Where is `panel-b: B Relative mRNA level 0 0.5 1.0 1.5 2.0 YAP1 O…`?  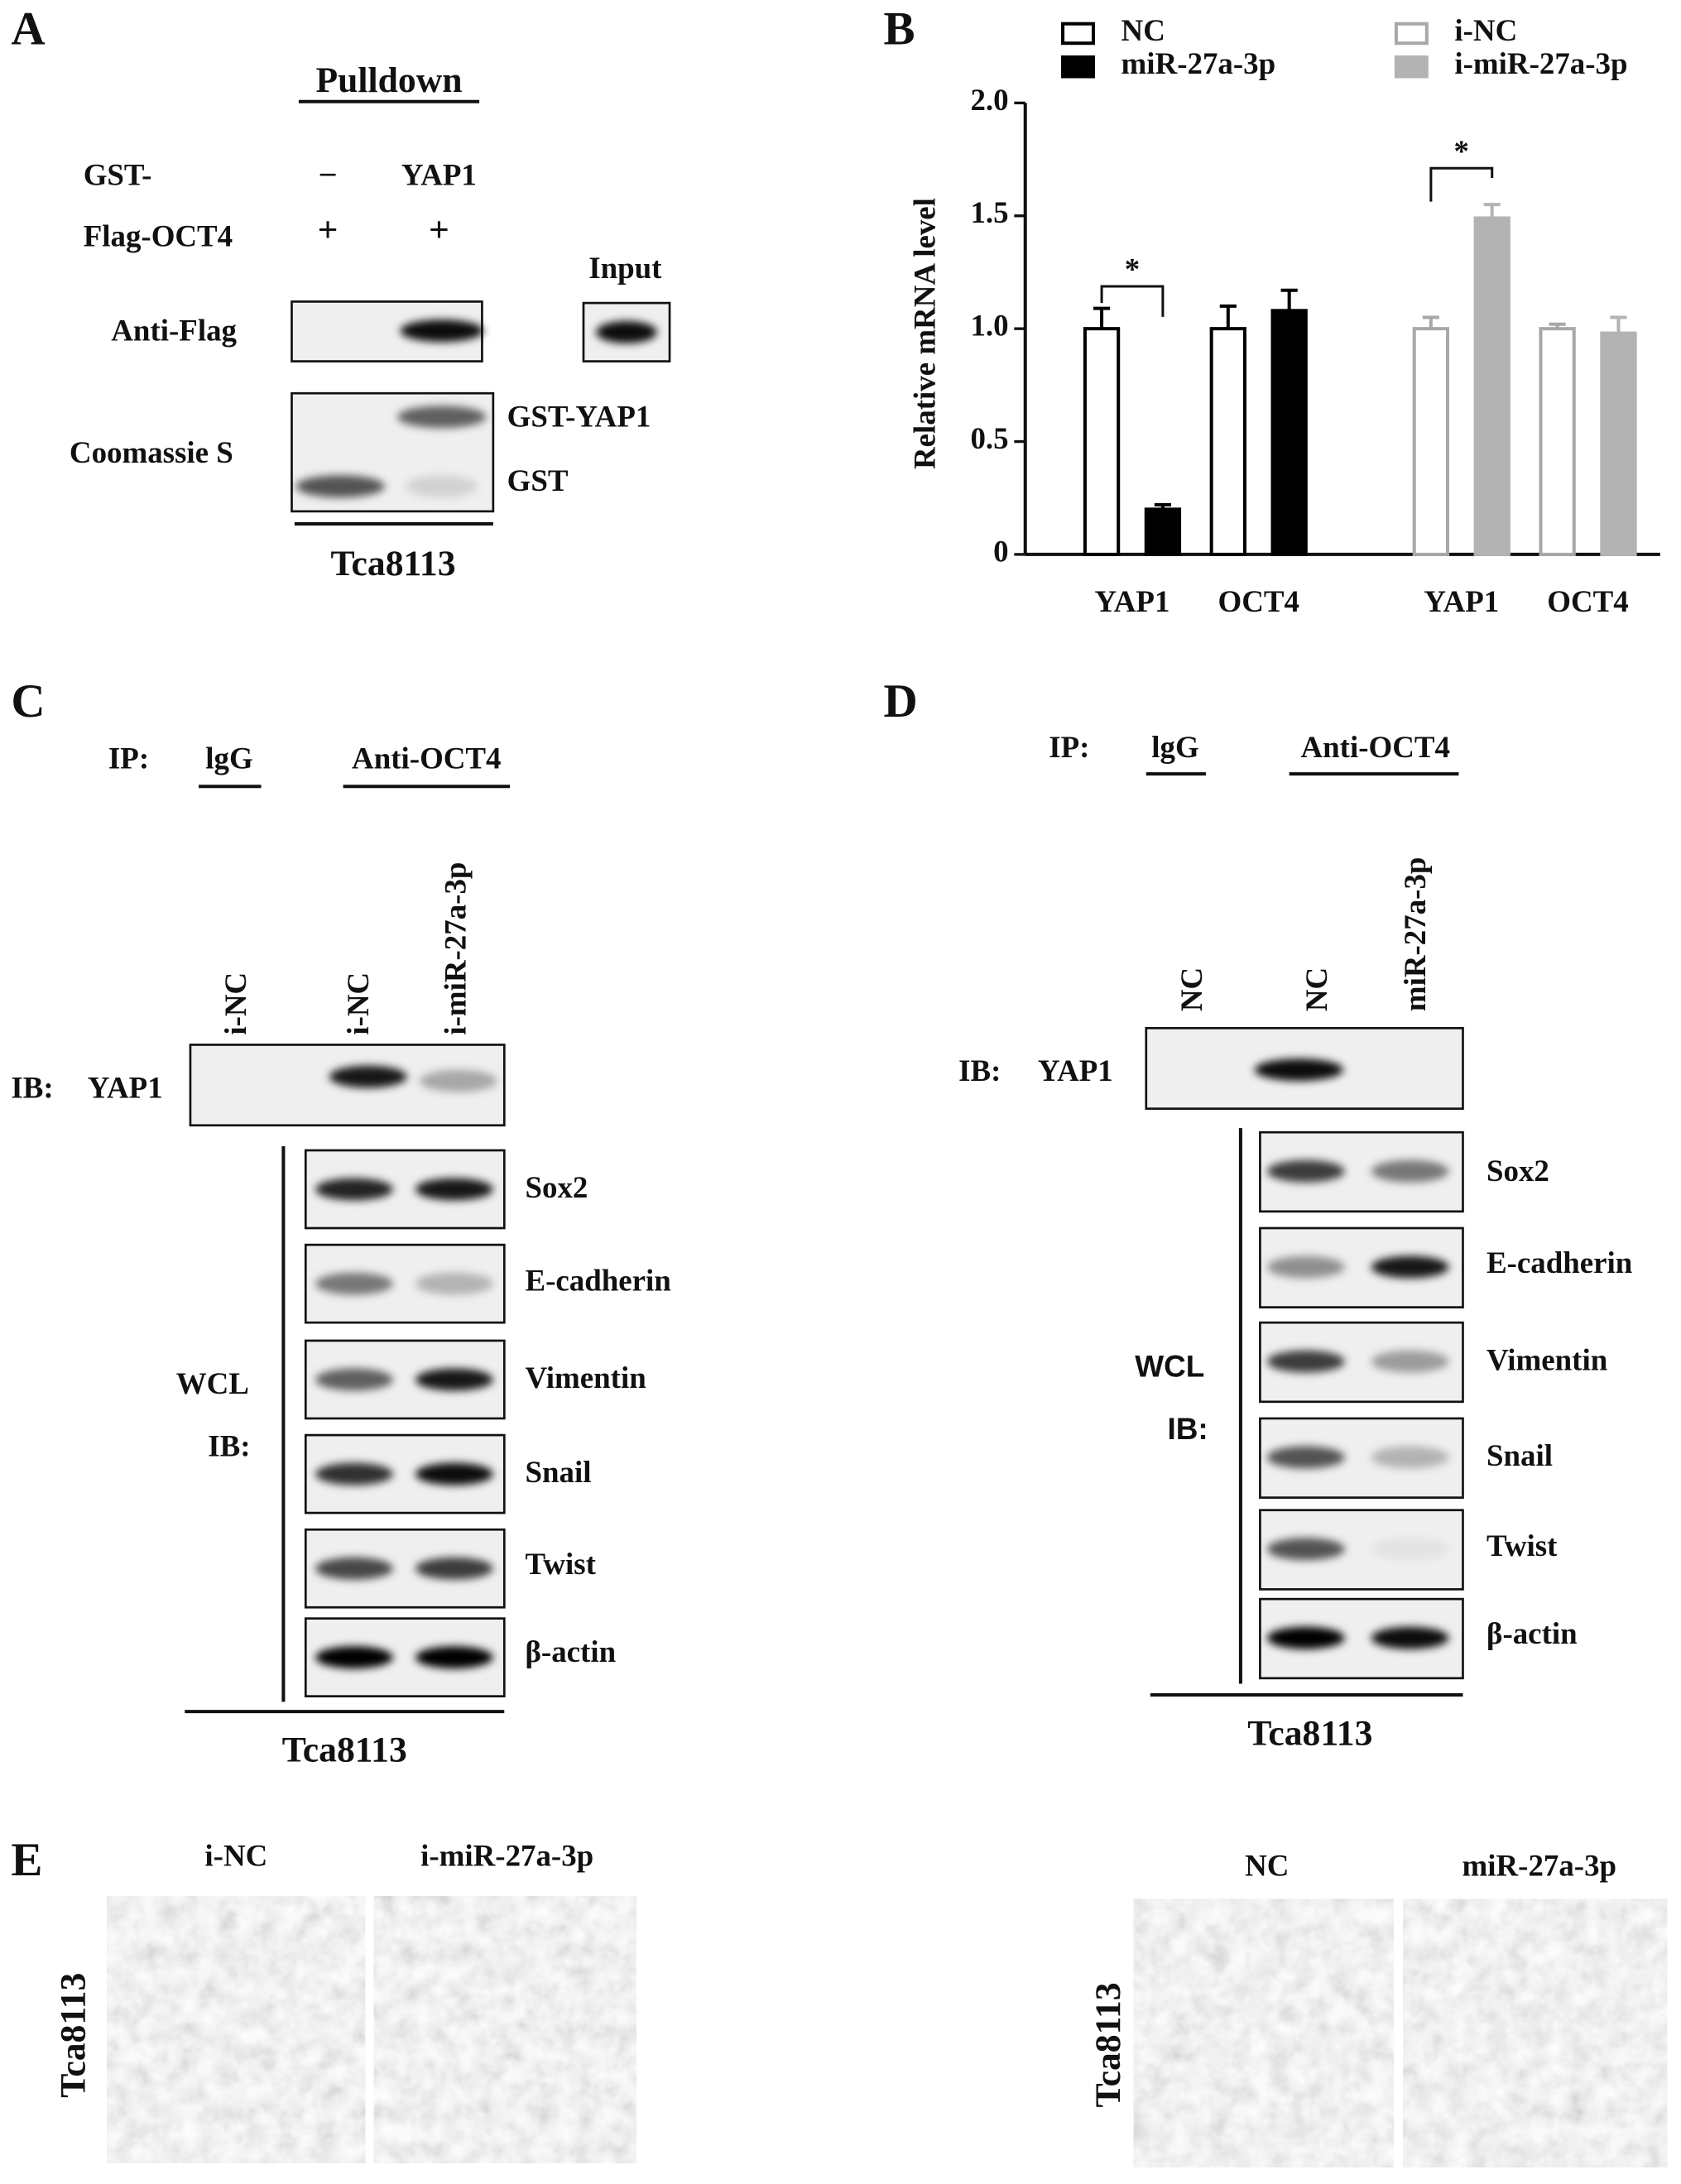
panel-b: B Relative mRNA level 0 0.5 1.0 1.5 2.0 YAP1 O… is located at coordinates (1272, 310).